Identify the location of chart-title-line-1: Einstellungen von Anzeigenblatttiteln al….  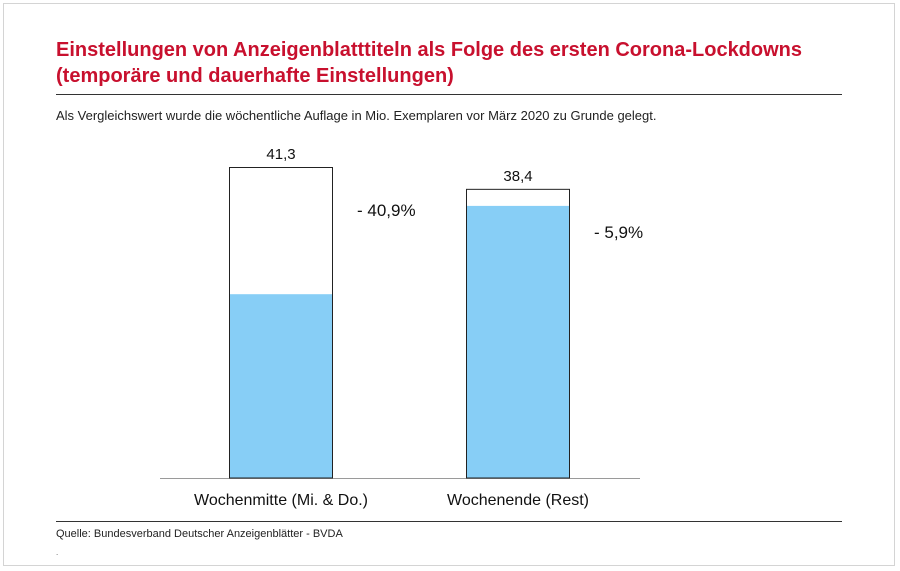
(429, 50).